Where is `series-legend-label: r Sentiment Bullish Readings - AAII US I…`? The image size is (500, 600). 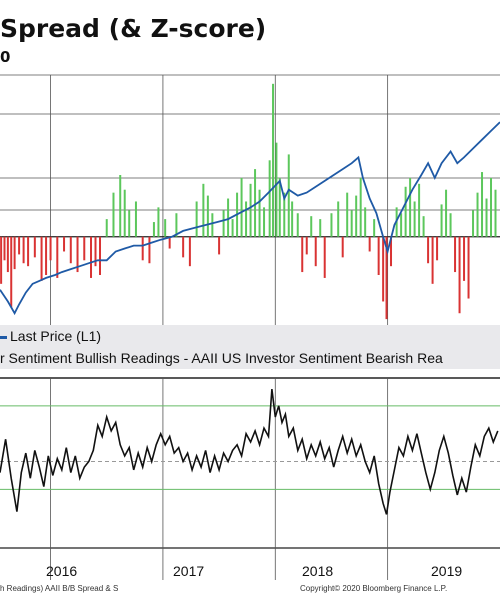 series-legend-label: r Sentiment Bullish Readings - AAII US I… is located at coordinates (221, 358).